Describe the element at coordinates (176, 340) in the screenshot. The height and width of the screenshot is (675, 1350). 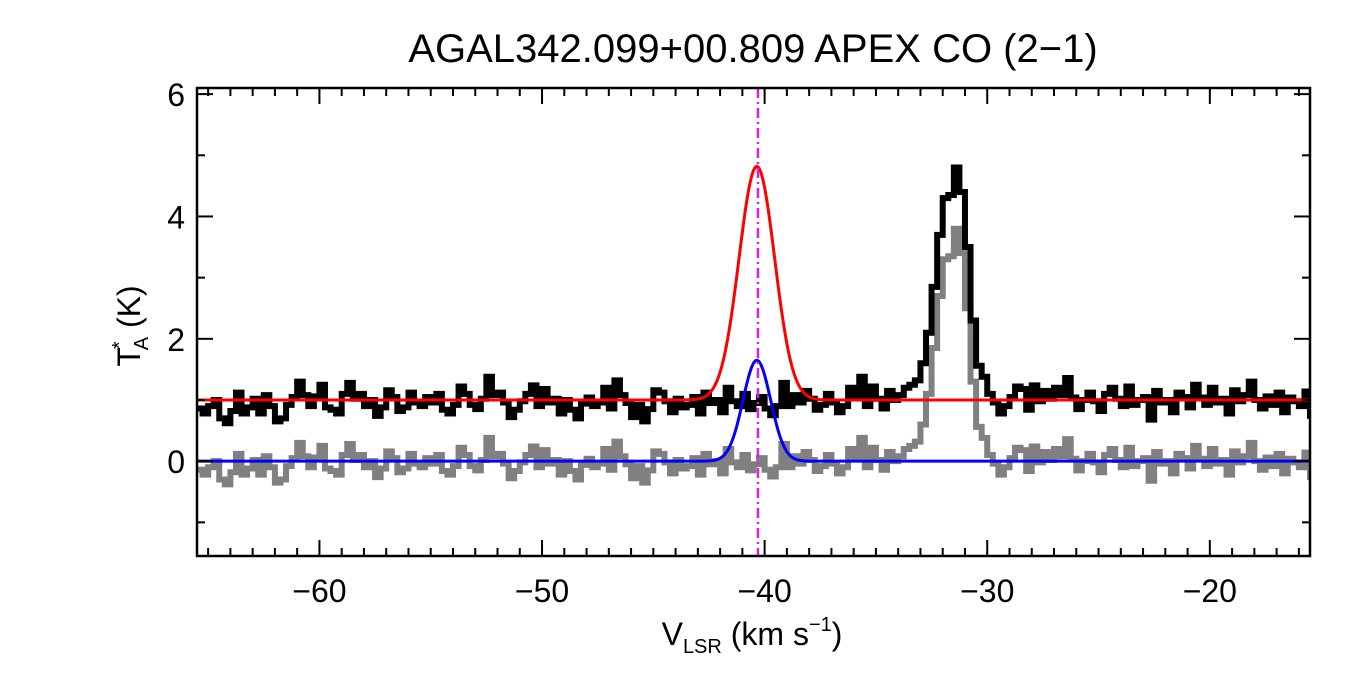
I see `y-tick-label: 2` at that location.